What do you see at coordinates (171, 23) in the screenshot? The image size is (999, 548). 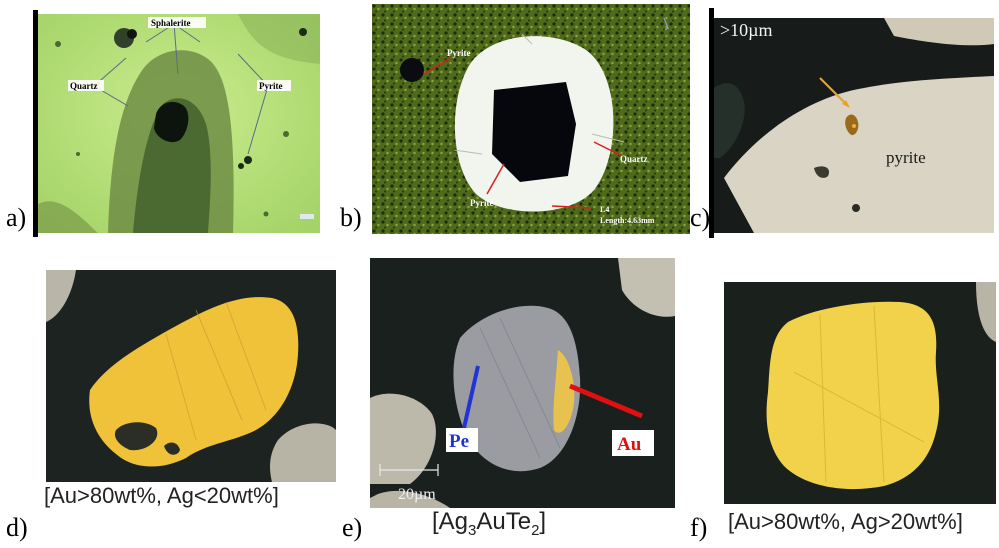 I see `panel-a-sphalerite-label: Sphalerite` at bounding box center [171, 23].